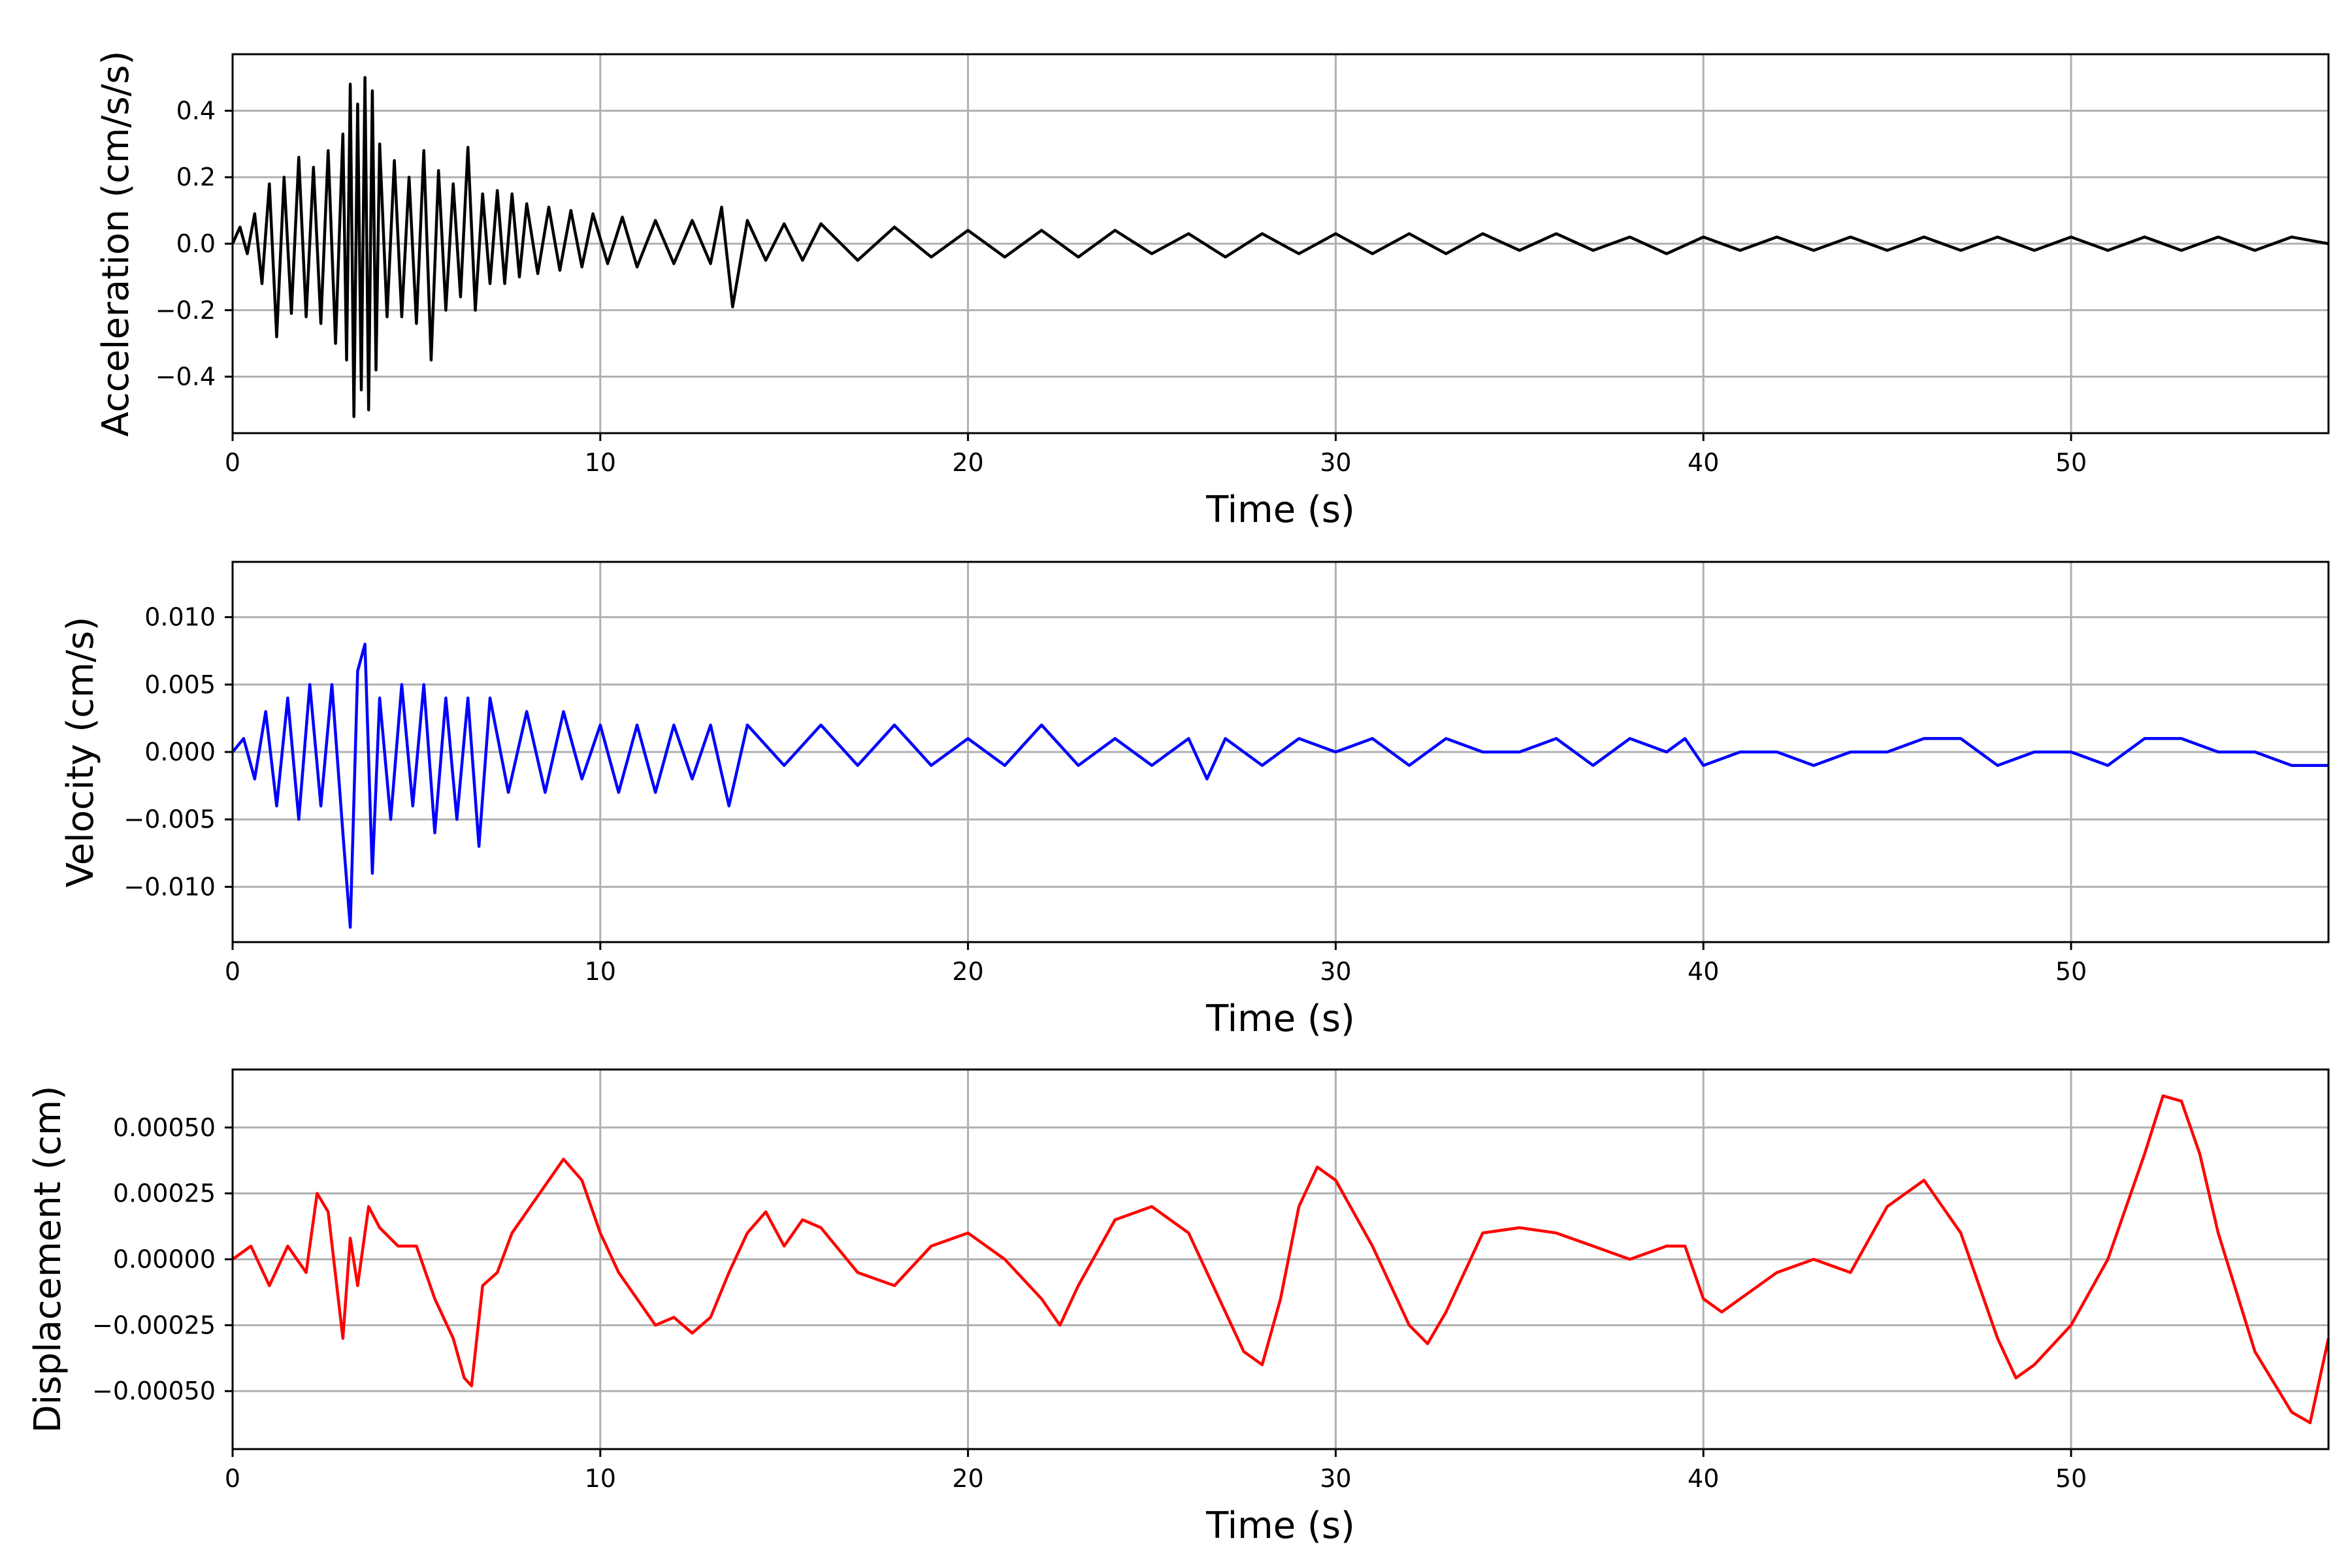 This screenshot has width=2352, height=1568. What do you see at coordinates (180, 752) in the screenshot?
I see `velocity-ytick-label: 0.000` at bounding box center [180, 752].